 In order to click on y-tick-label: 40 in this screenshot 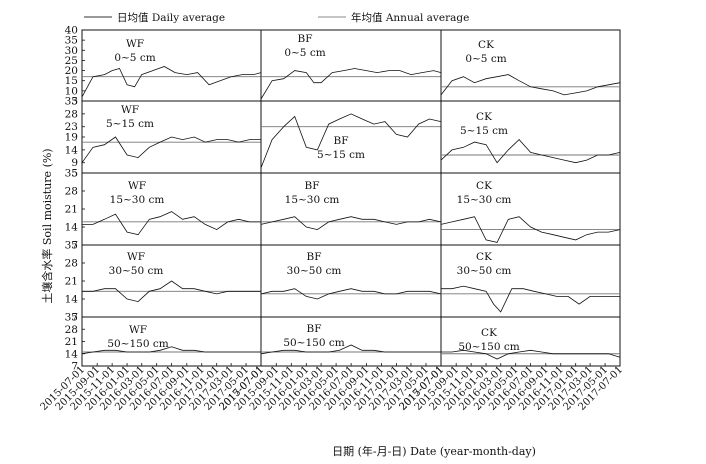, I will do `click(71, 31)`.